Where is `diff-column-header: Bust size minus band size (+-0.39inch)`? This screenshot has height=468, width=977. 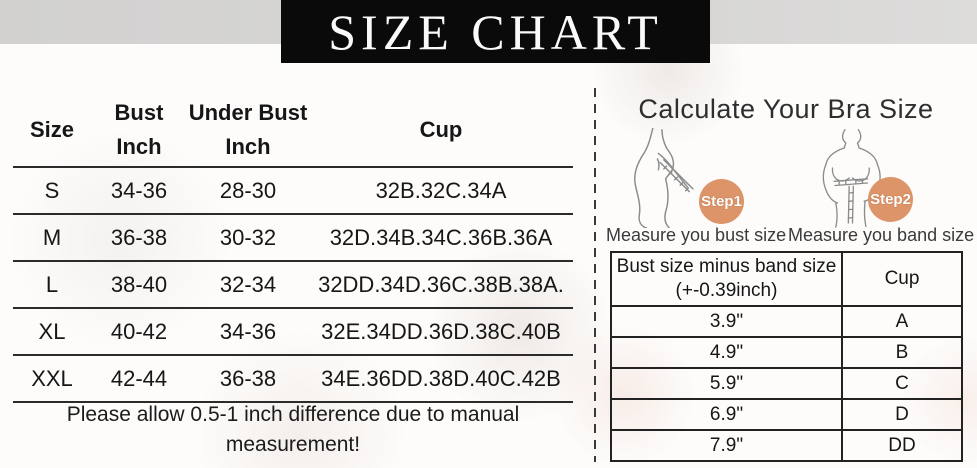
diff-column-header: Bust size minus band size (+-0.39inch) is located at coordinates (727, 279).